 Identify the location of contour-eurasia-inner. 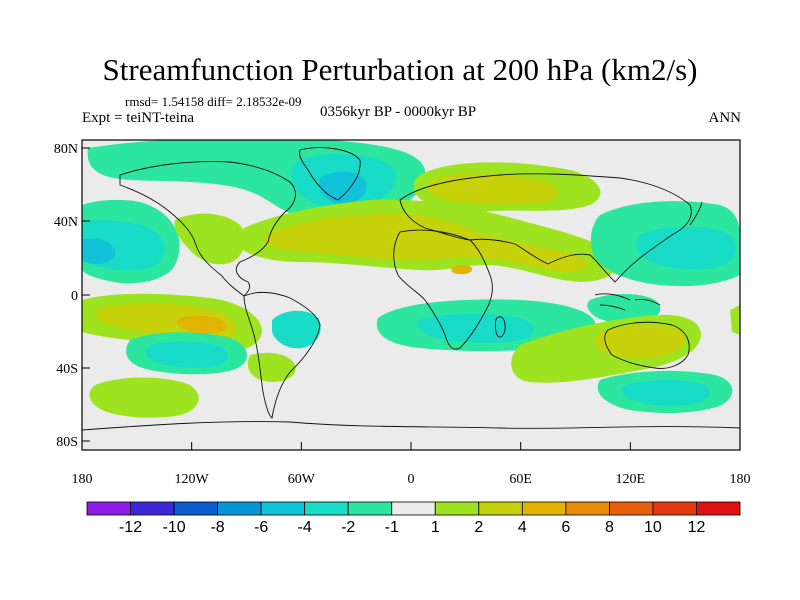
(492, 189).